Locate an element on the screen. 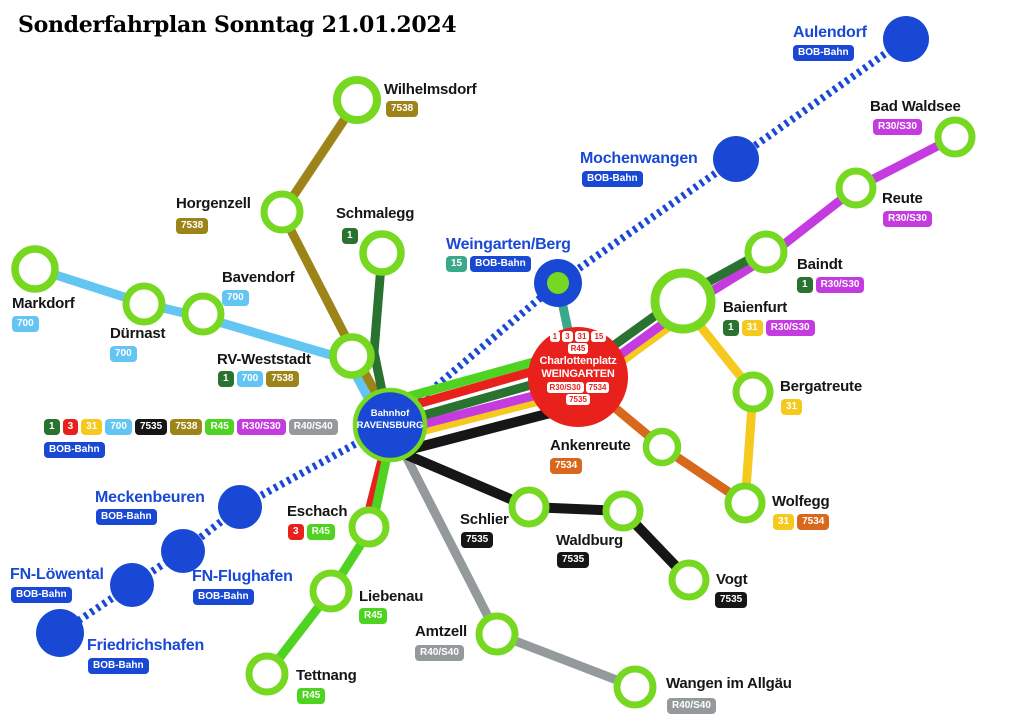 This screenshot has width=1024, height=724. charlottenplatz-badge-row-2: R45 is located at coordinates (578, 349).